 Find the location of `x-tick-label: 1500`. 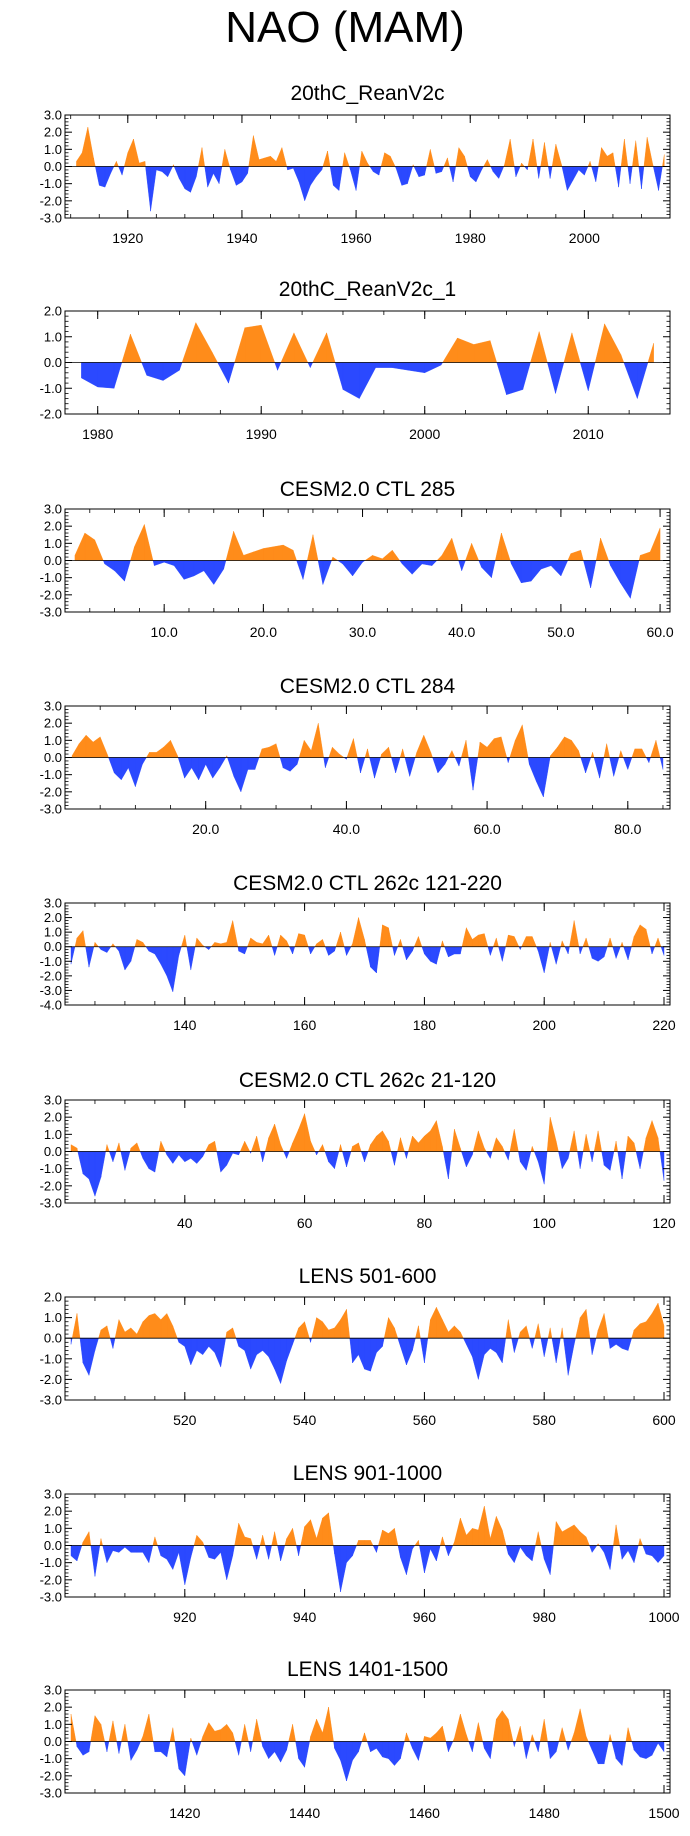

x-tick-label: 1500 is located at coordinates (663, 1813).